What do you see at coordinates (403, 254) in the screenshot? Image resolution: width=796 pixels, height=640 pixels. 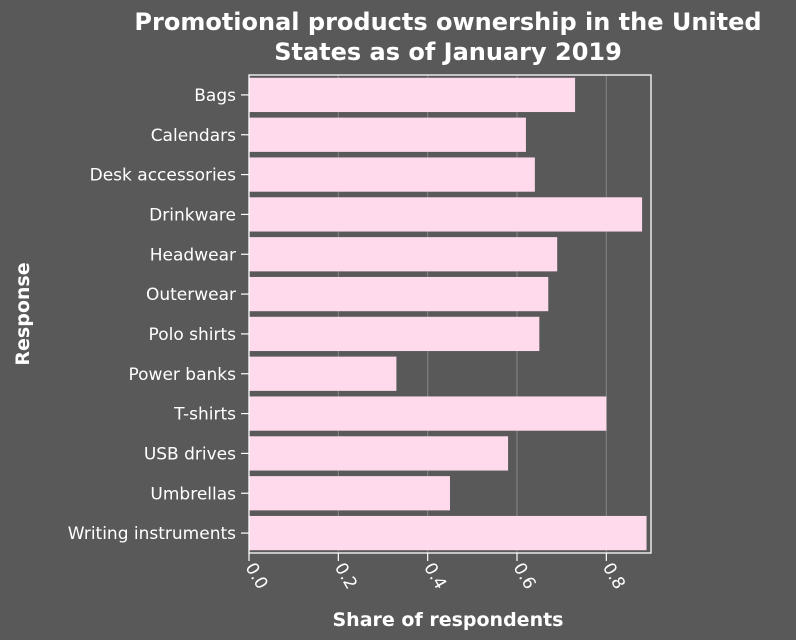 I see `bar-headwear` at bounding box center [403, 254].